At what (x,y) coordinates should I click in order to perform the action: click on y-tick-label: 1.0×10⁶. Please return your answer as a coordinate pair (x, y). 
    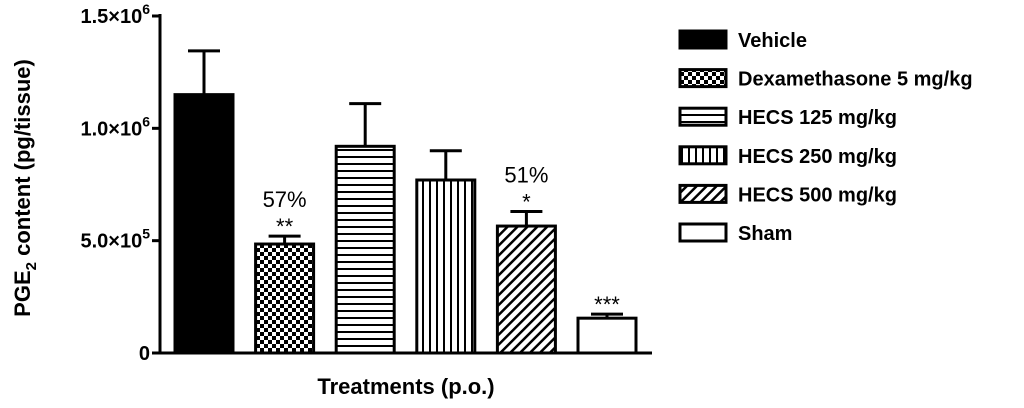
    Looking at the image, I should click on (115, 126).